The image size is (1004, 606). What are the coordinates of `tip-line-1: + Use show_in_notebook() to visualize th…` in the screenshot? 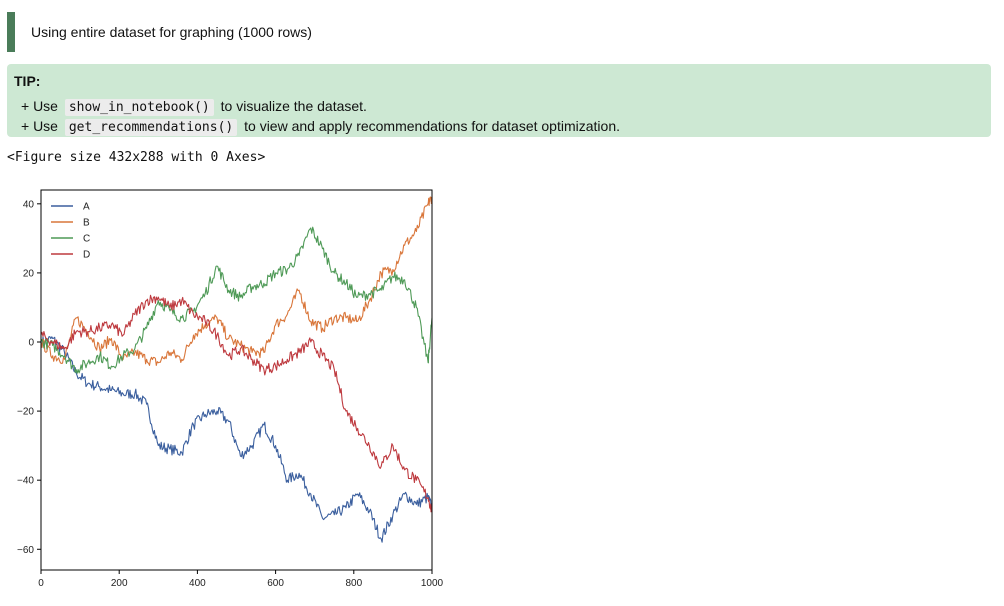 It's located at (502, 106).